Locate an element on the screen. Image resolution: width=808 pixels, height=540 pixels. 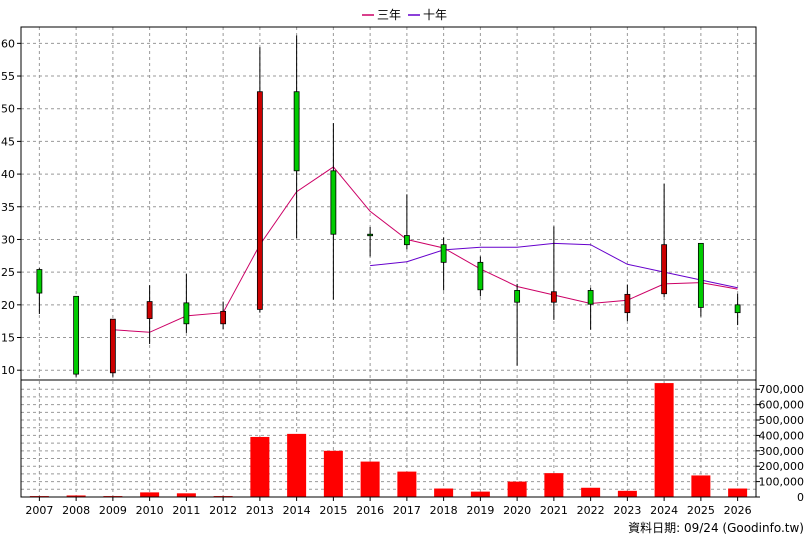
price-tick-label: 45 is located at coordinates (8, 141).